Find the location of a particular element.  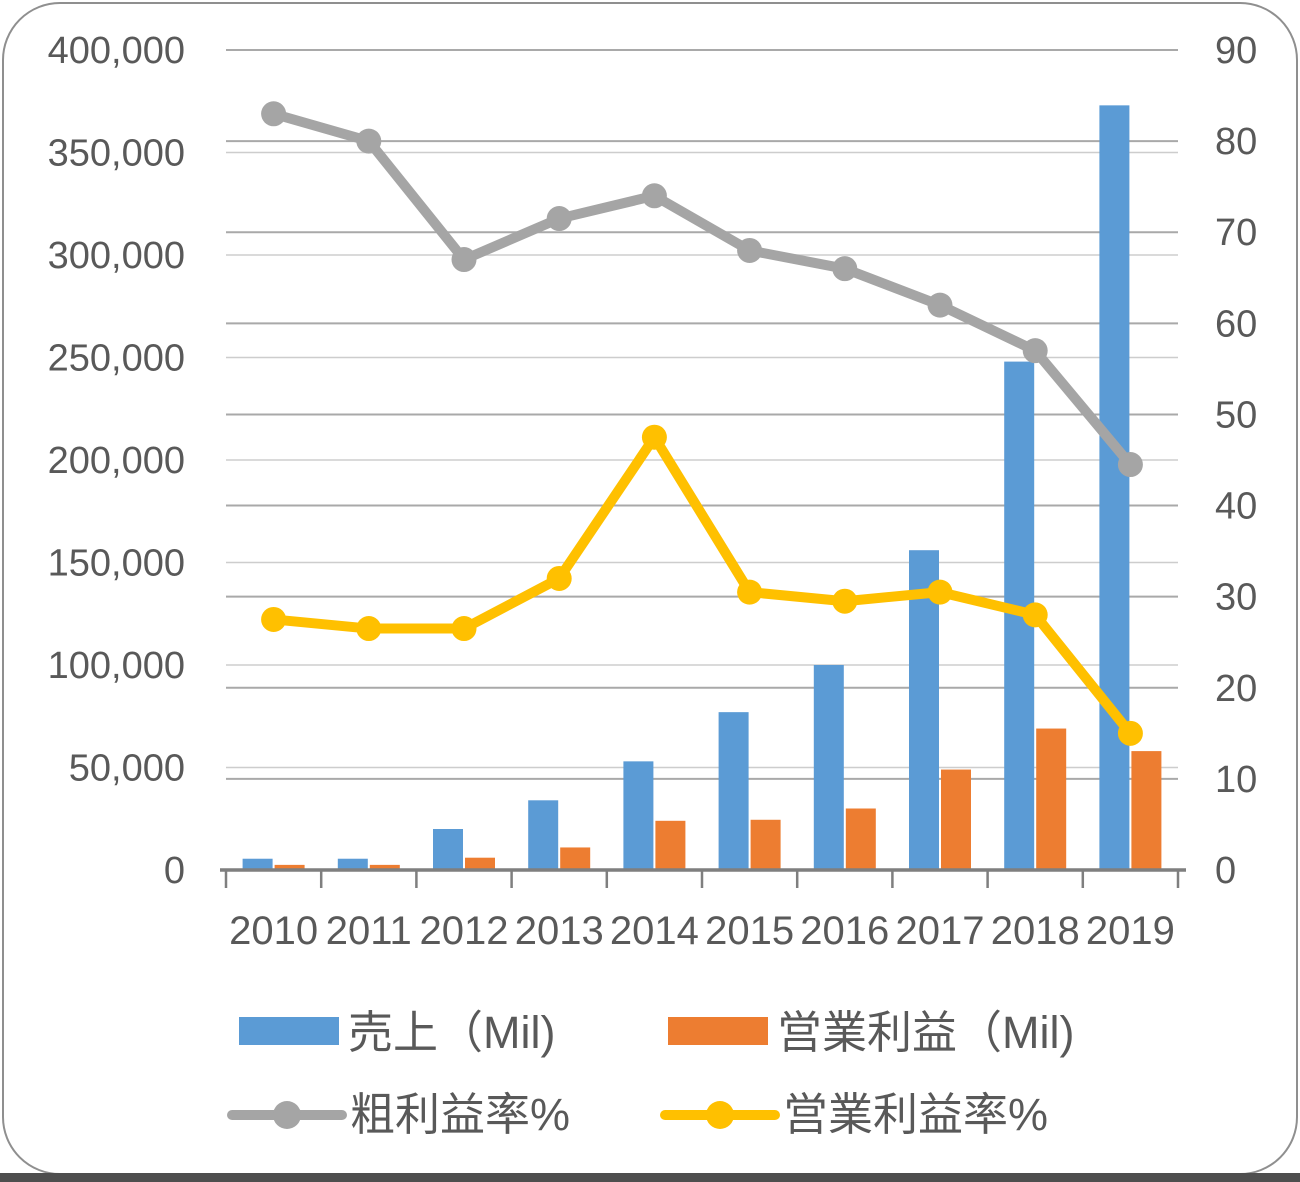

left-axis-tick-label: 100,000 is located at coordinates (116, 666).